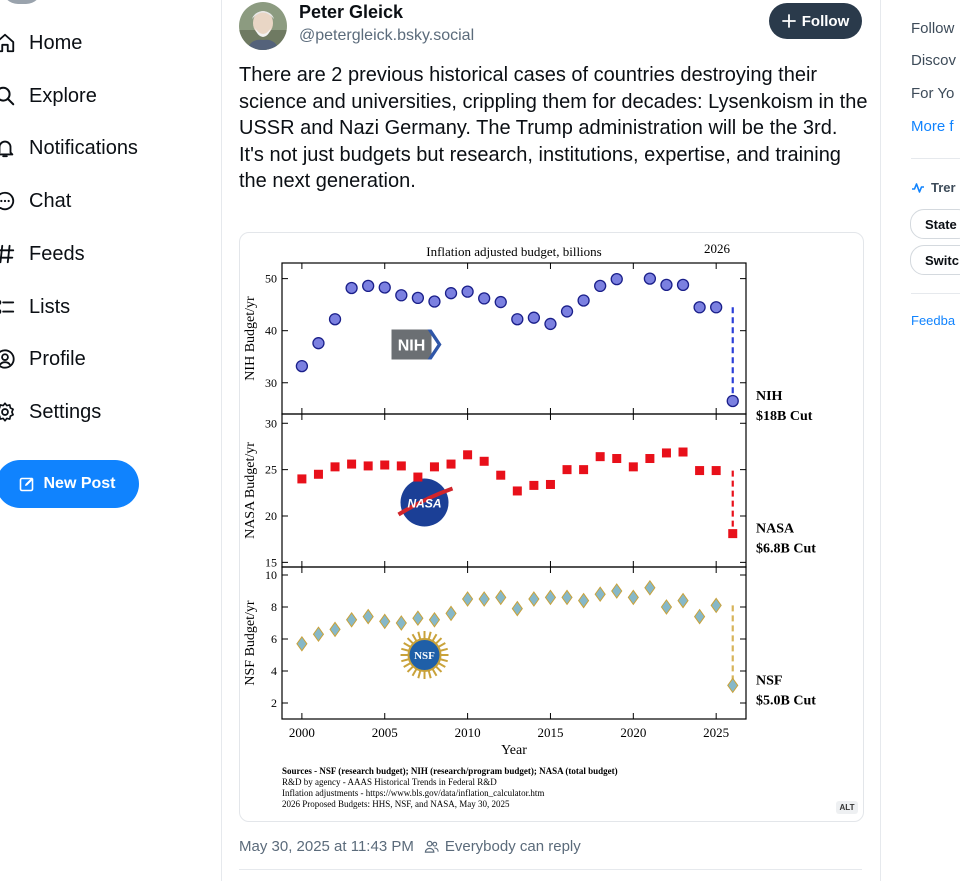 This screenshot has height=881, width=960. What do you see at coordinates (35, 201) in the screenshot?
I see `nav-item-chat: Chat` at bounding box center [35, 201].